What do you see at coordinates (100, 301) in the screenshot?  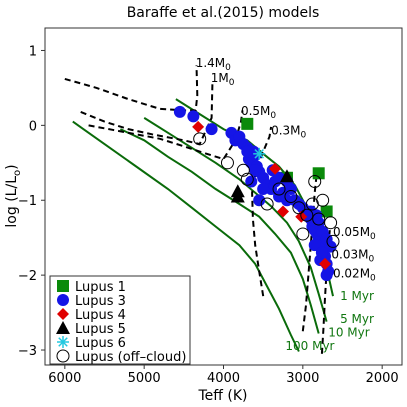 I see `legend-label: Lupus 3` at bounding box center [100, 301].